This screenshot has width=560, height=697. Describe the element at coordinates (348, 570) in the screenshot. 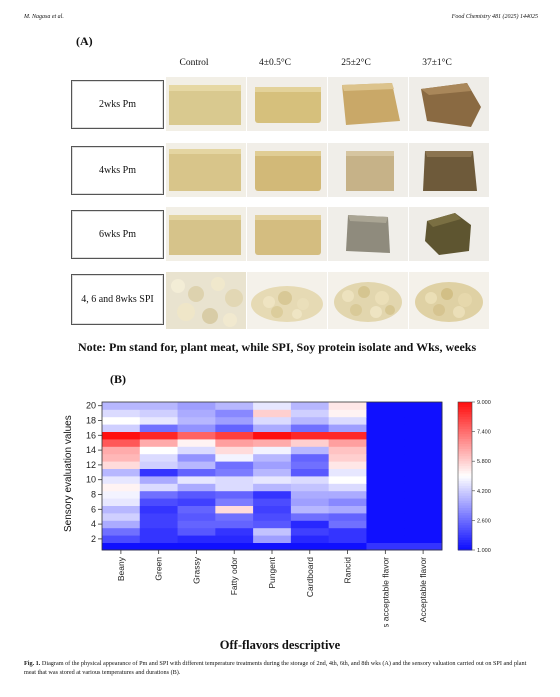

I see `x-tick-label: Rancid` at that location.